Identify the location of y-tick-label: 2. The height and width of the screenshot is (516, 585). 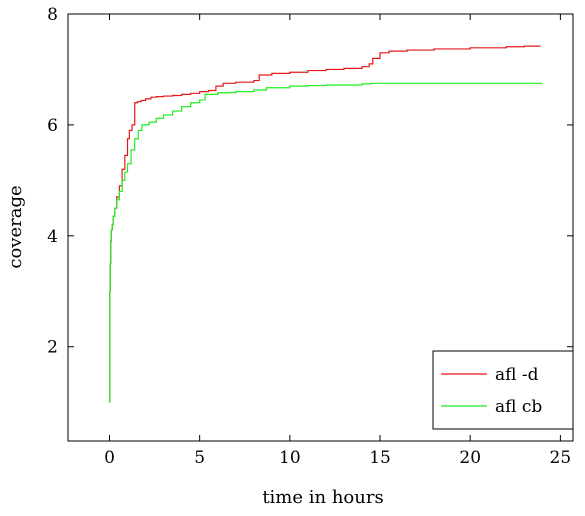
(52, 348).